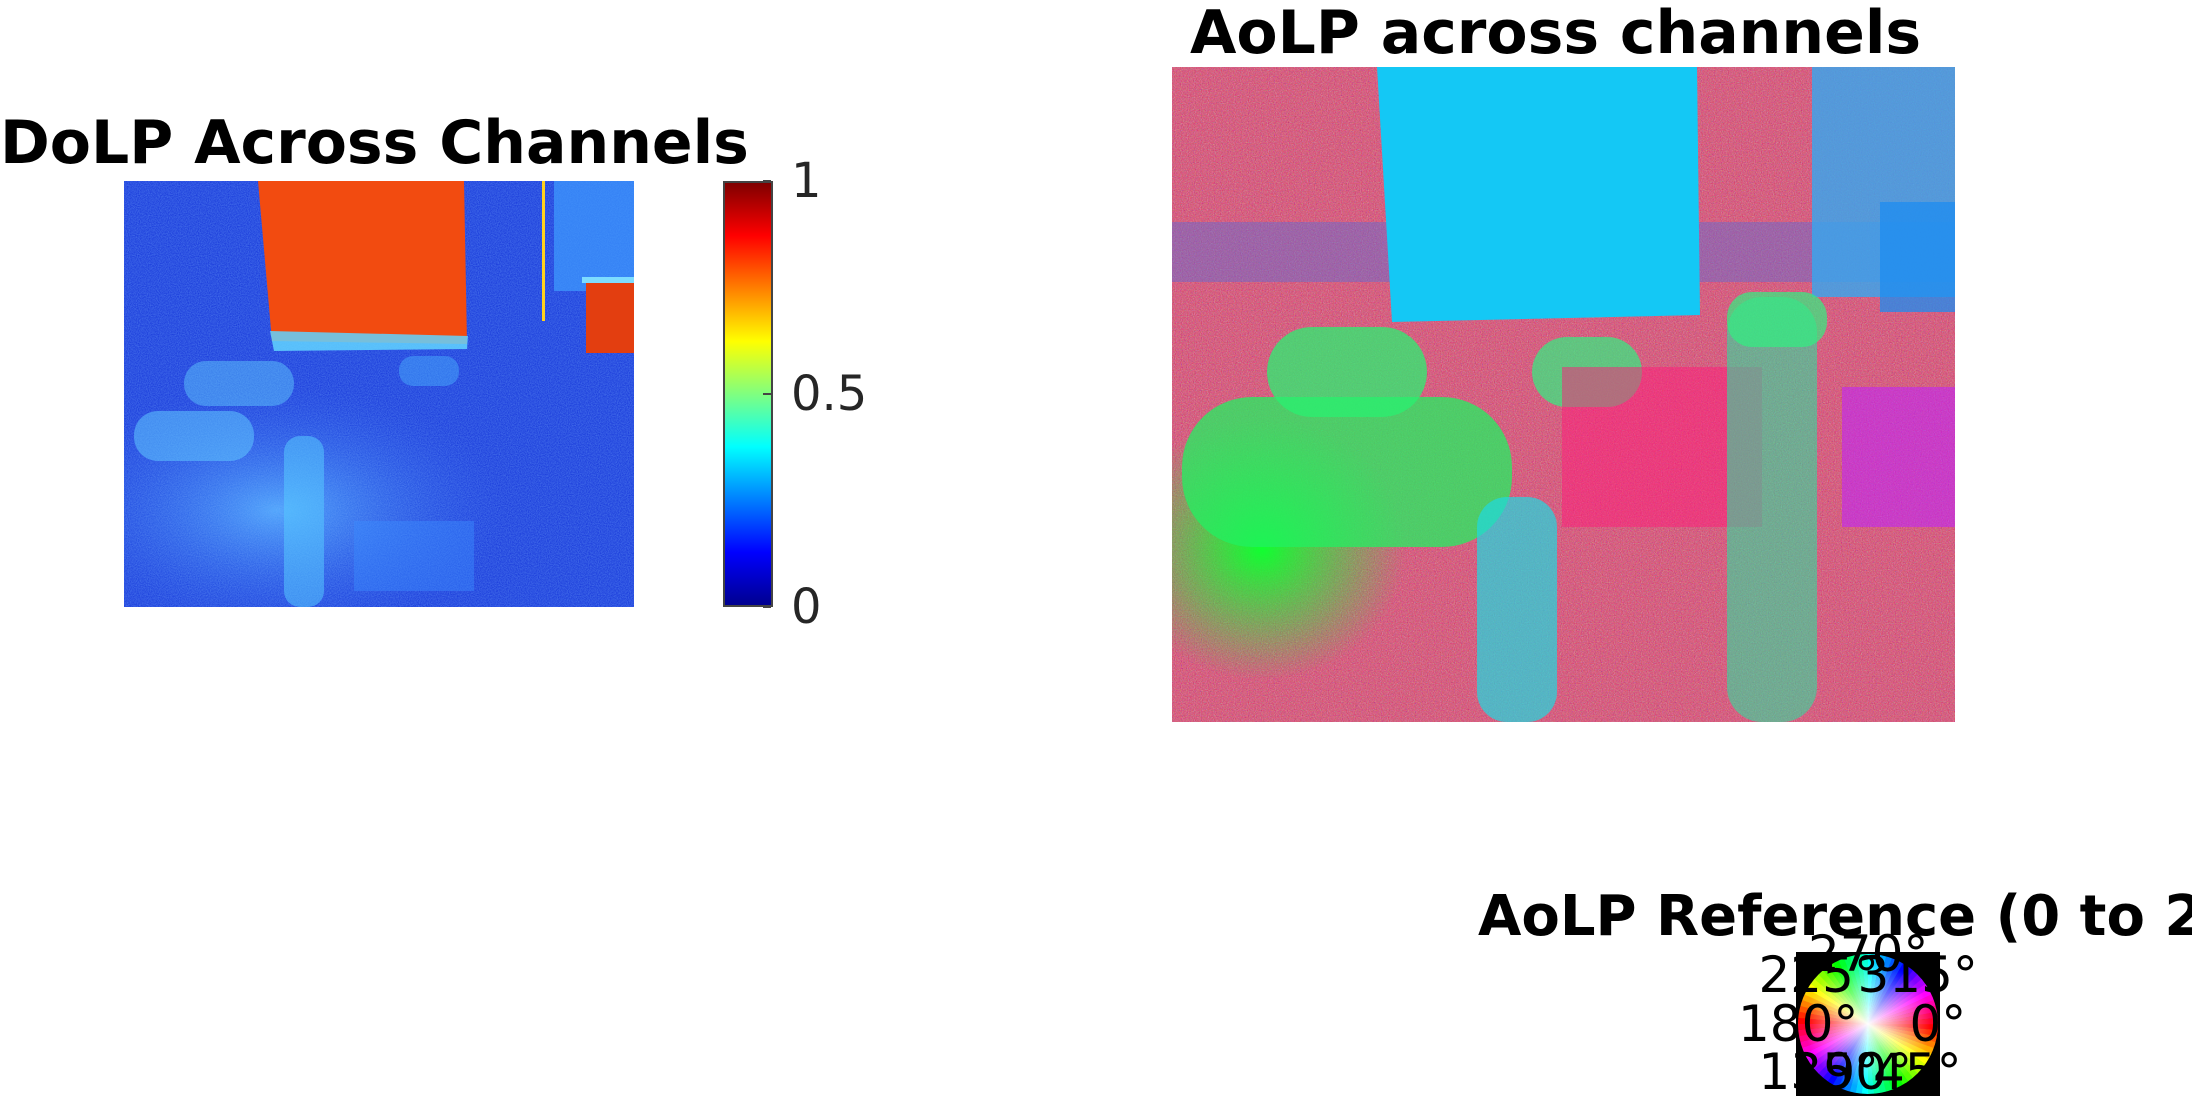 This screenshot has height=1102, width=2192. Describe the element at coordinates (1917, 1072) in the screenshot. I see `aolp-angle-label: 45°` at that location.